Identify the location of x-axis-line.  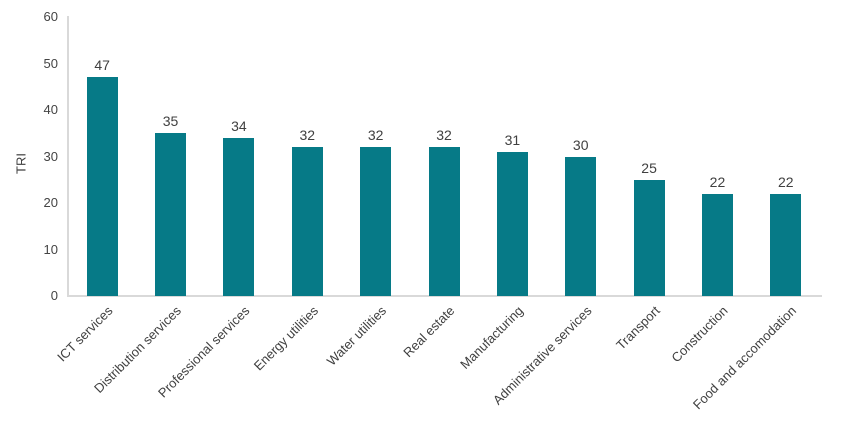
(444, 296).